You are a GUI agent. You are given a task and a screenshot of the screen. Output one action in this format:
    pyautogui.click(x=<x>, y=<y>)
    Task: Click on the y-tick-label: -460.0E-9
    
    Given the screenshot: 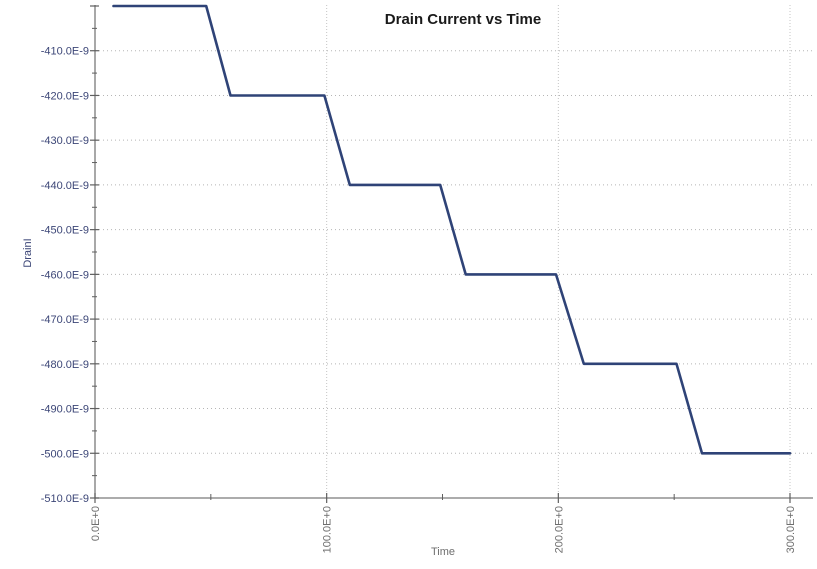 What is the action you would take?
    pyautogui.click(x=65, y=275)
    